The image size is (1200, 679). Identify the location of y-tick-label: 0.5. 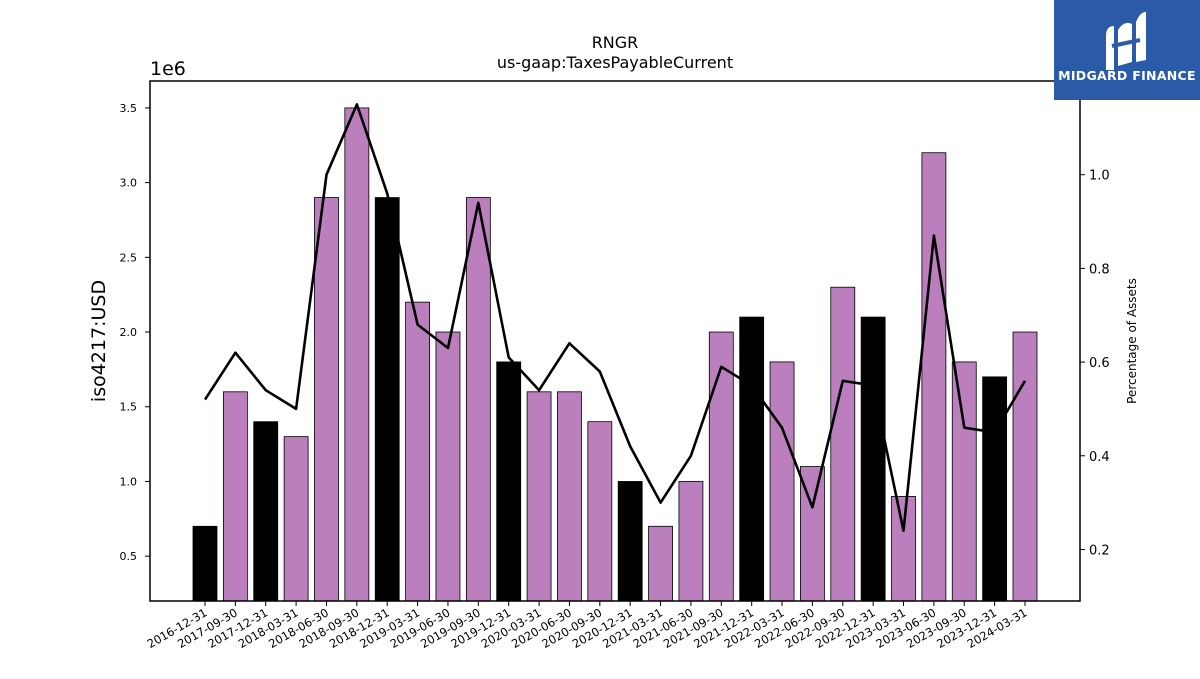
(129, 556).